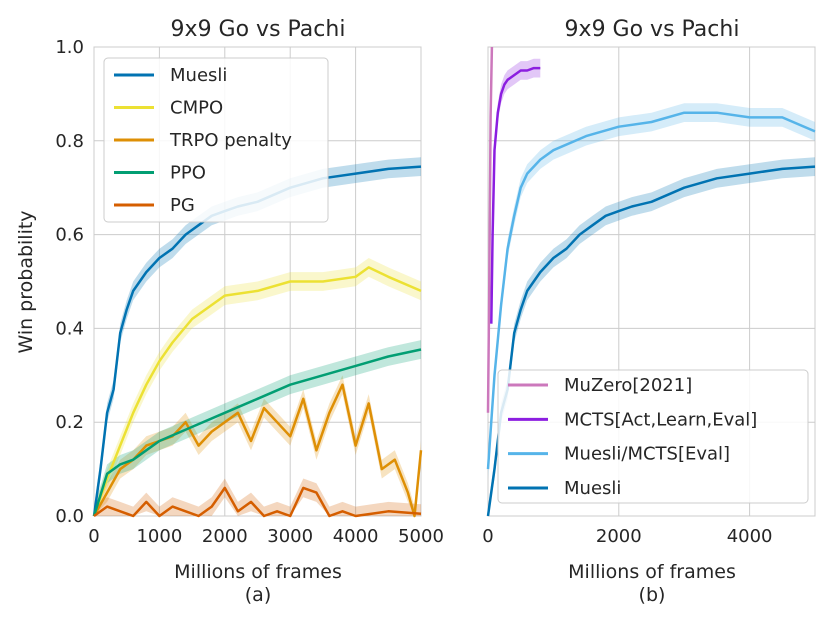 This screenshot has width=830, height=621. I want to click on legend-label-cmpo: CMPO, so click(196, 108).